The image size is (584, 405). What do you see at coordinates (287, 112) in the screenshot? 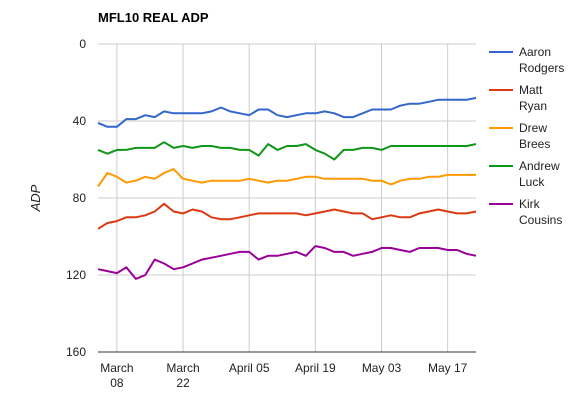
I see `series-line-aaron-rodgers` at bounding box center [287, 112].